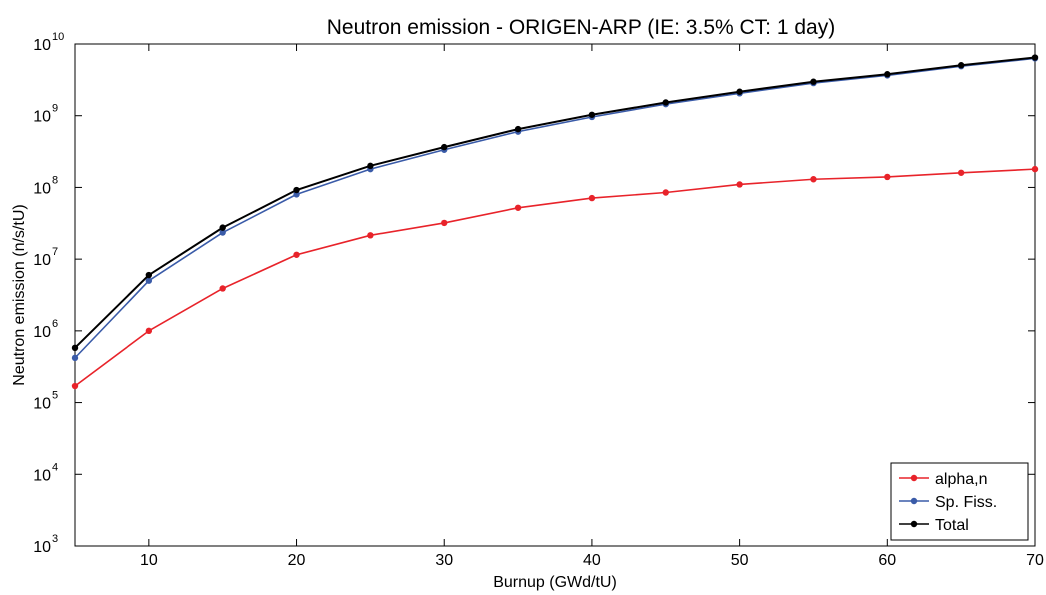  Describe the element at coordinates (297, 560) in the screenshot. I see `x-tick-label: 20` at that location.